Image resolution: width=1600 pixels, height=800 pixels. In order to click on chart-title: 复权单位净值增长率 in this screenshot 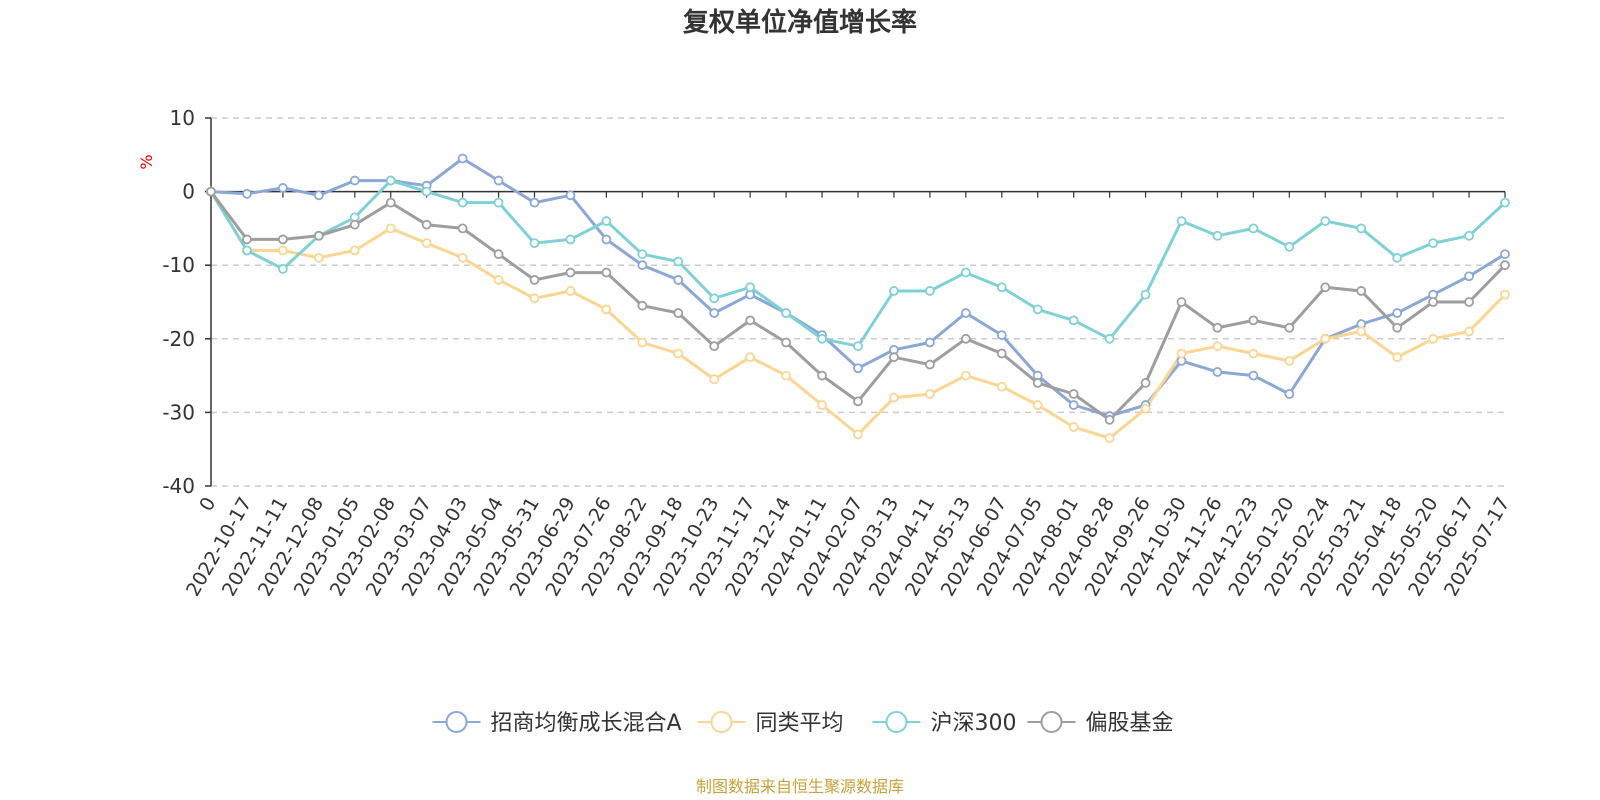, I will do `click(800, 22)`.